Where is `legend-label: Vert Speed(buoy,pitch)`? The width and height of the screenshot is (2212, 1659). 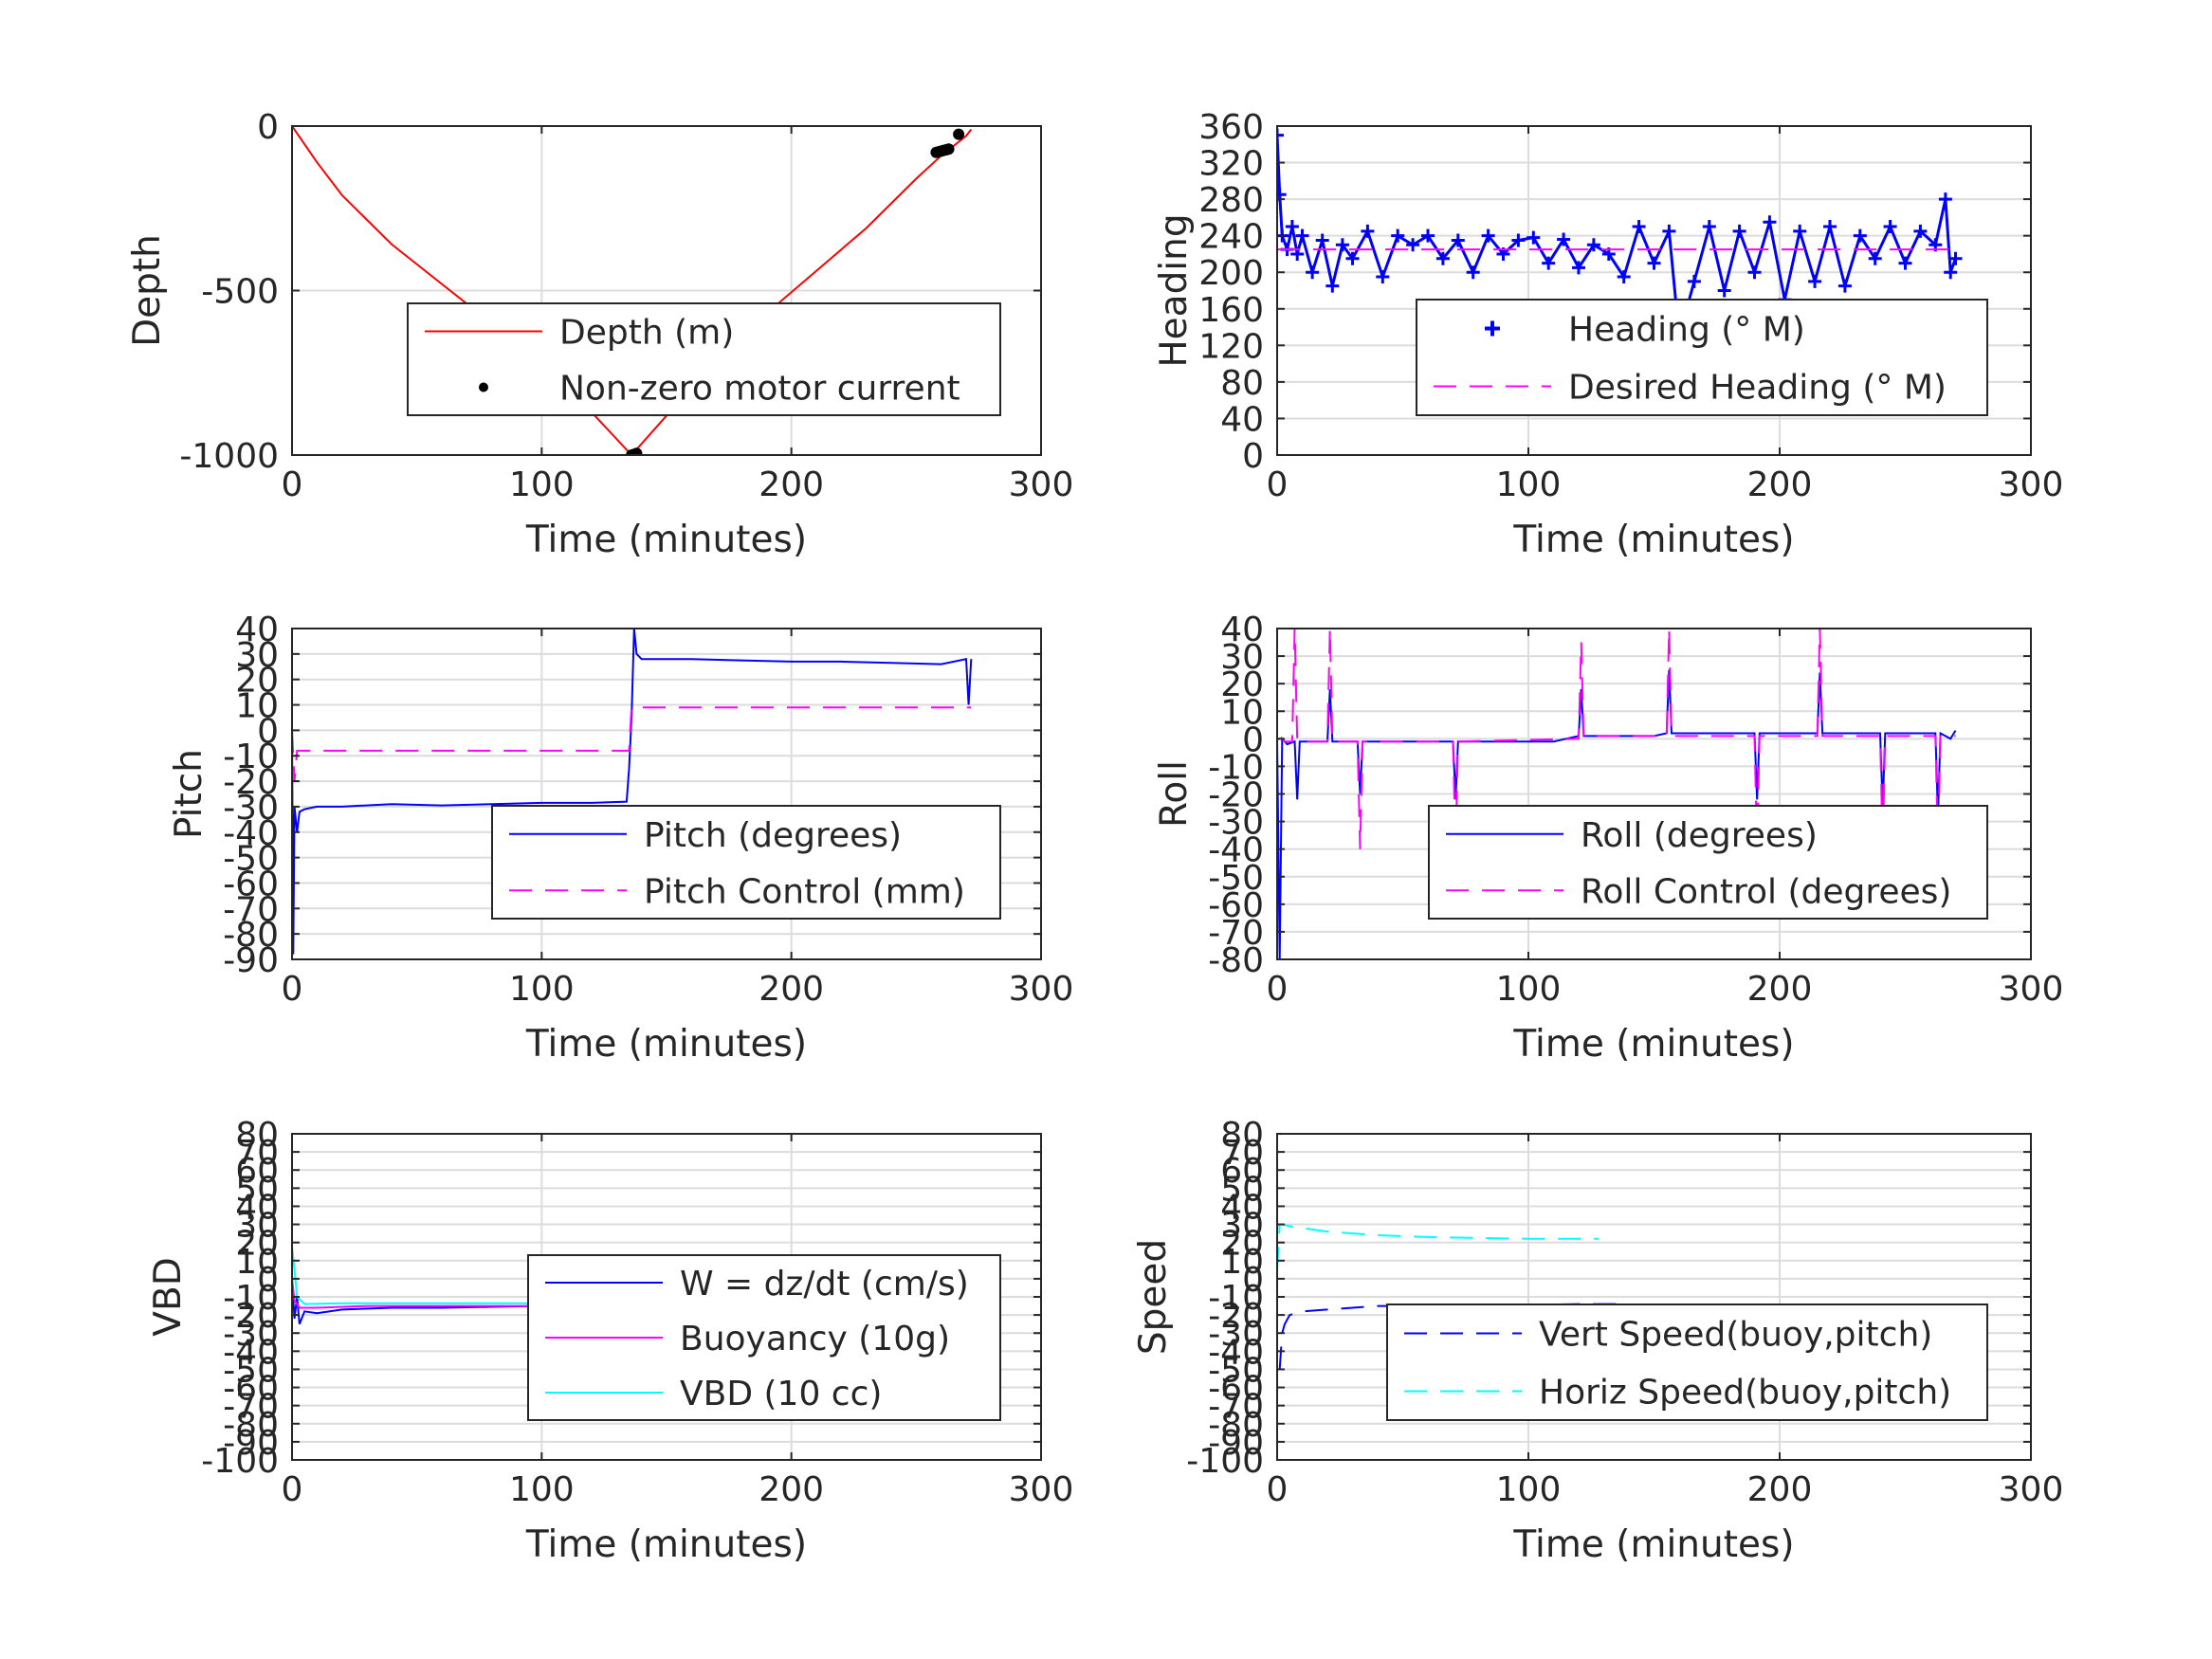
legend-label: Vert Speed(buoy,pitch) is located at coordinates (1735, 1335).